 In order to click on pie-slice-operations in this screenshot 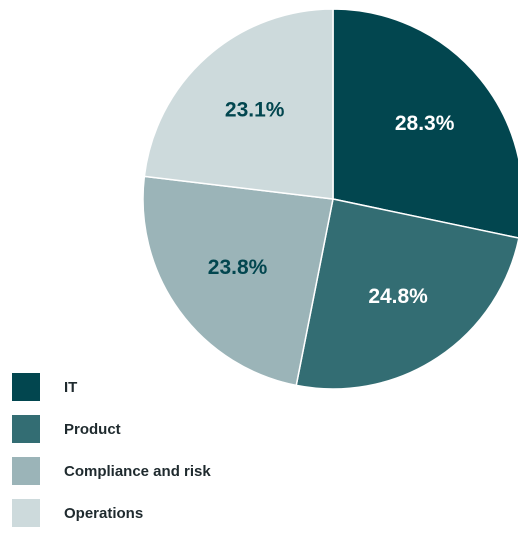, I will do `click(238, 104)`.